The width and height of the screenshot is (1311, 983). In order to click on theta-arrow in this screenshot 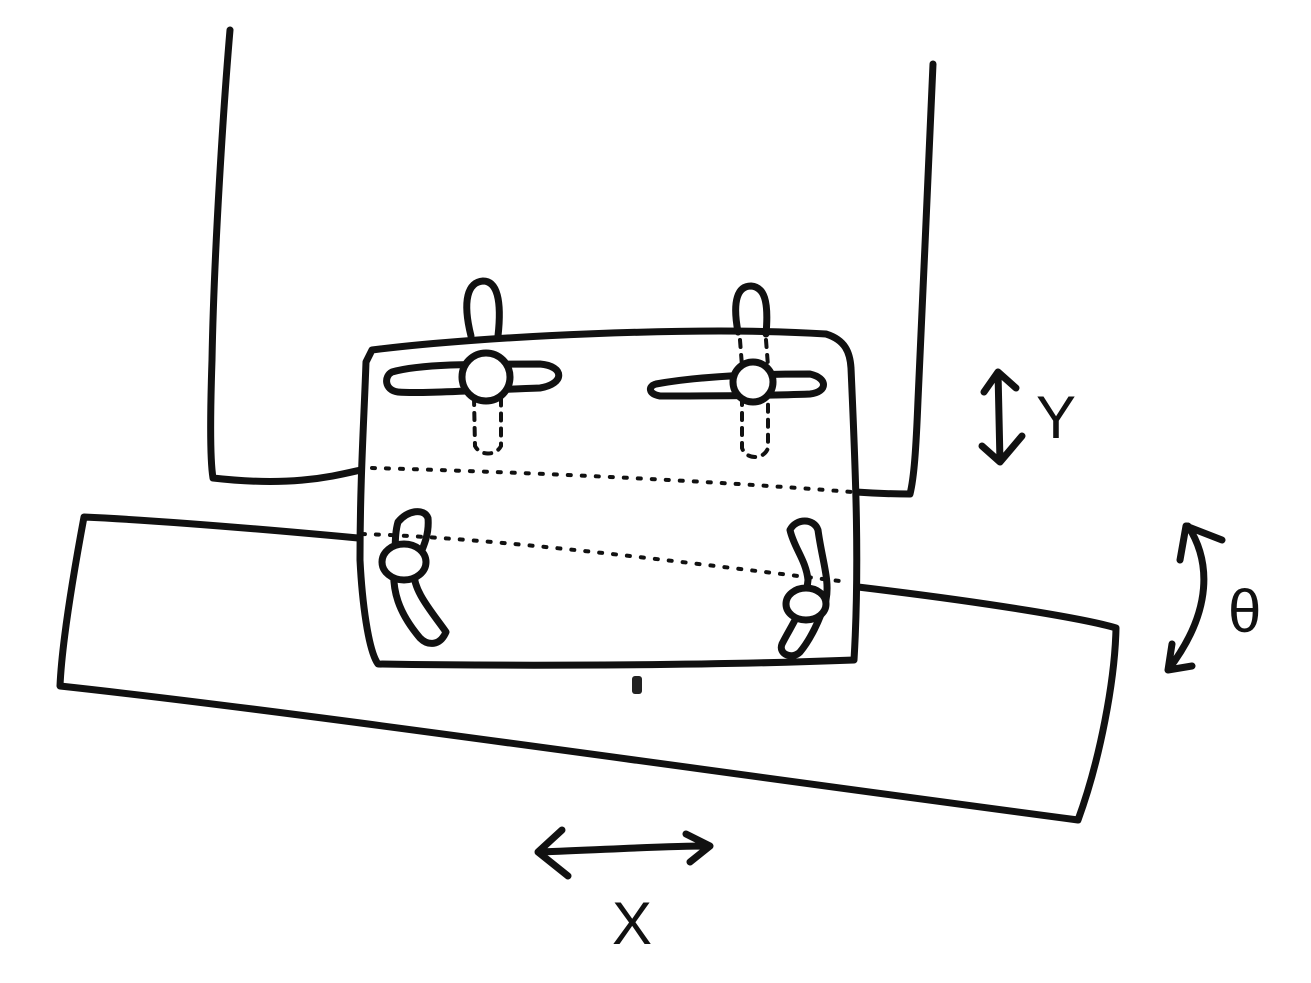, I will do `click(1195, 598)`.